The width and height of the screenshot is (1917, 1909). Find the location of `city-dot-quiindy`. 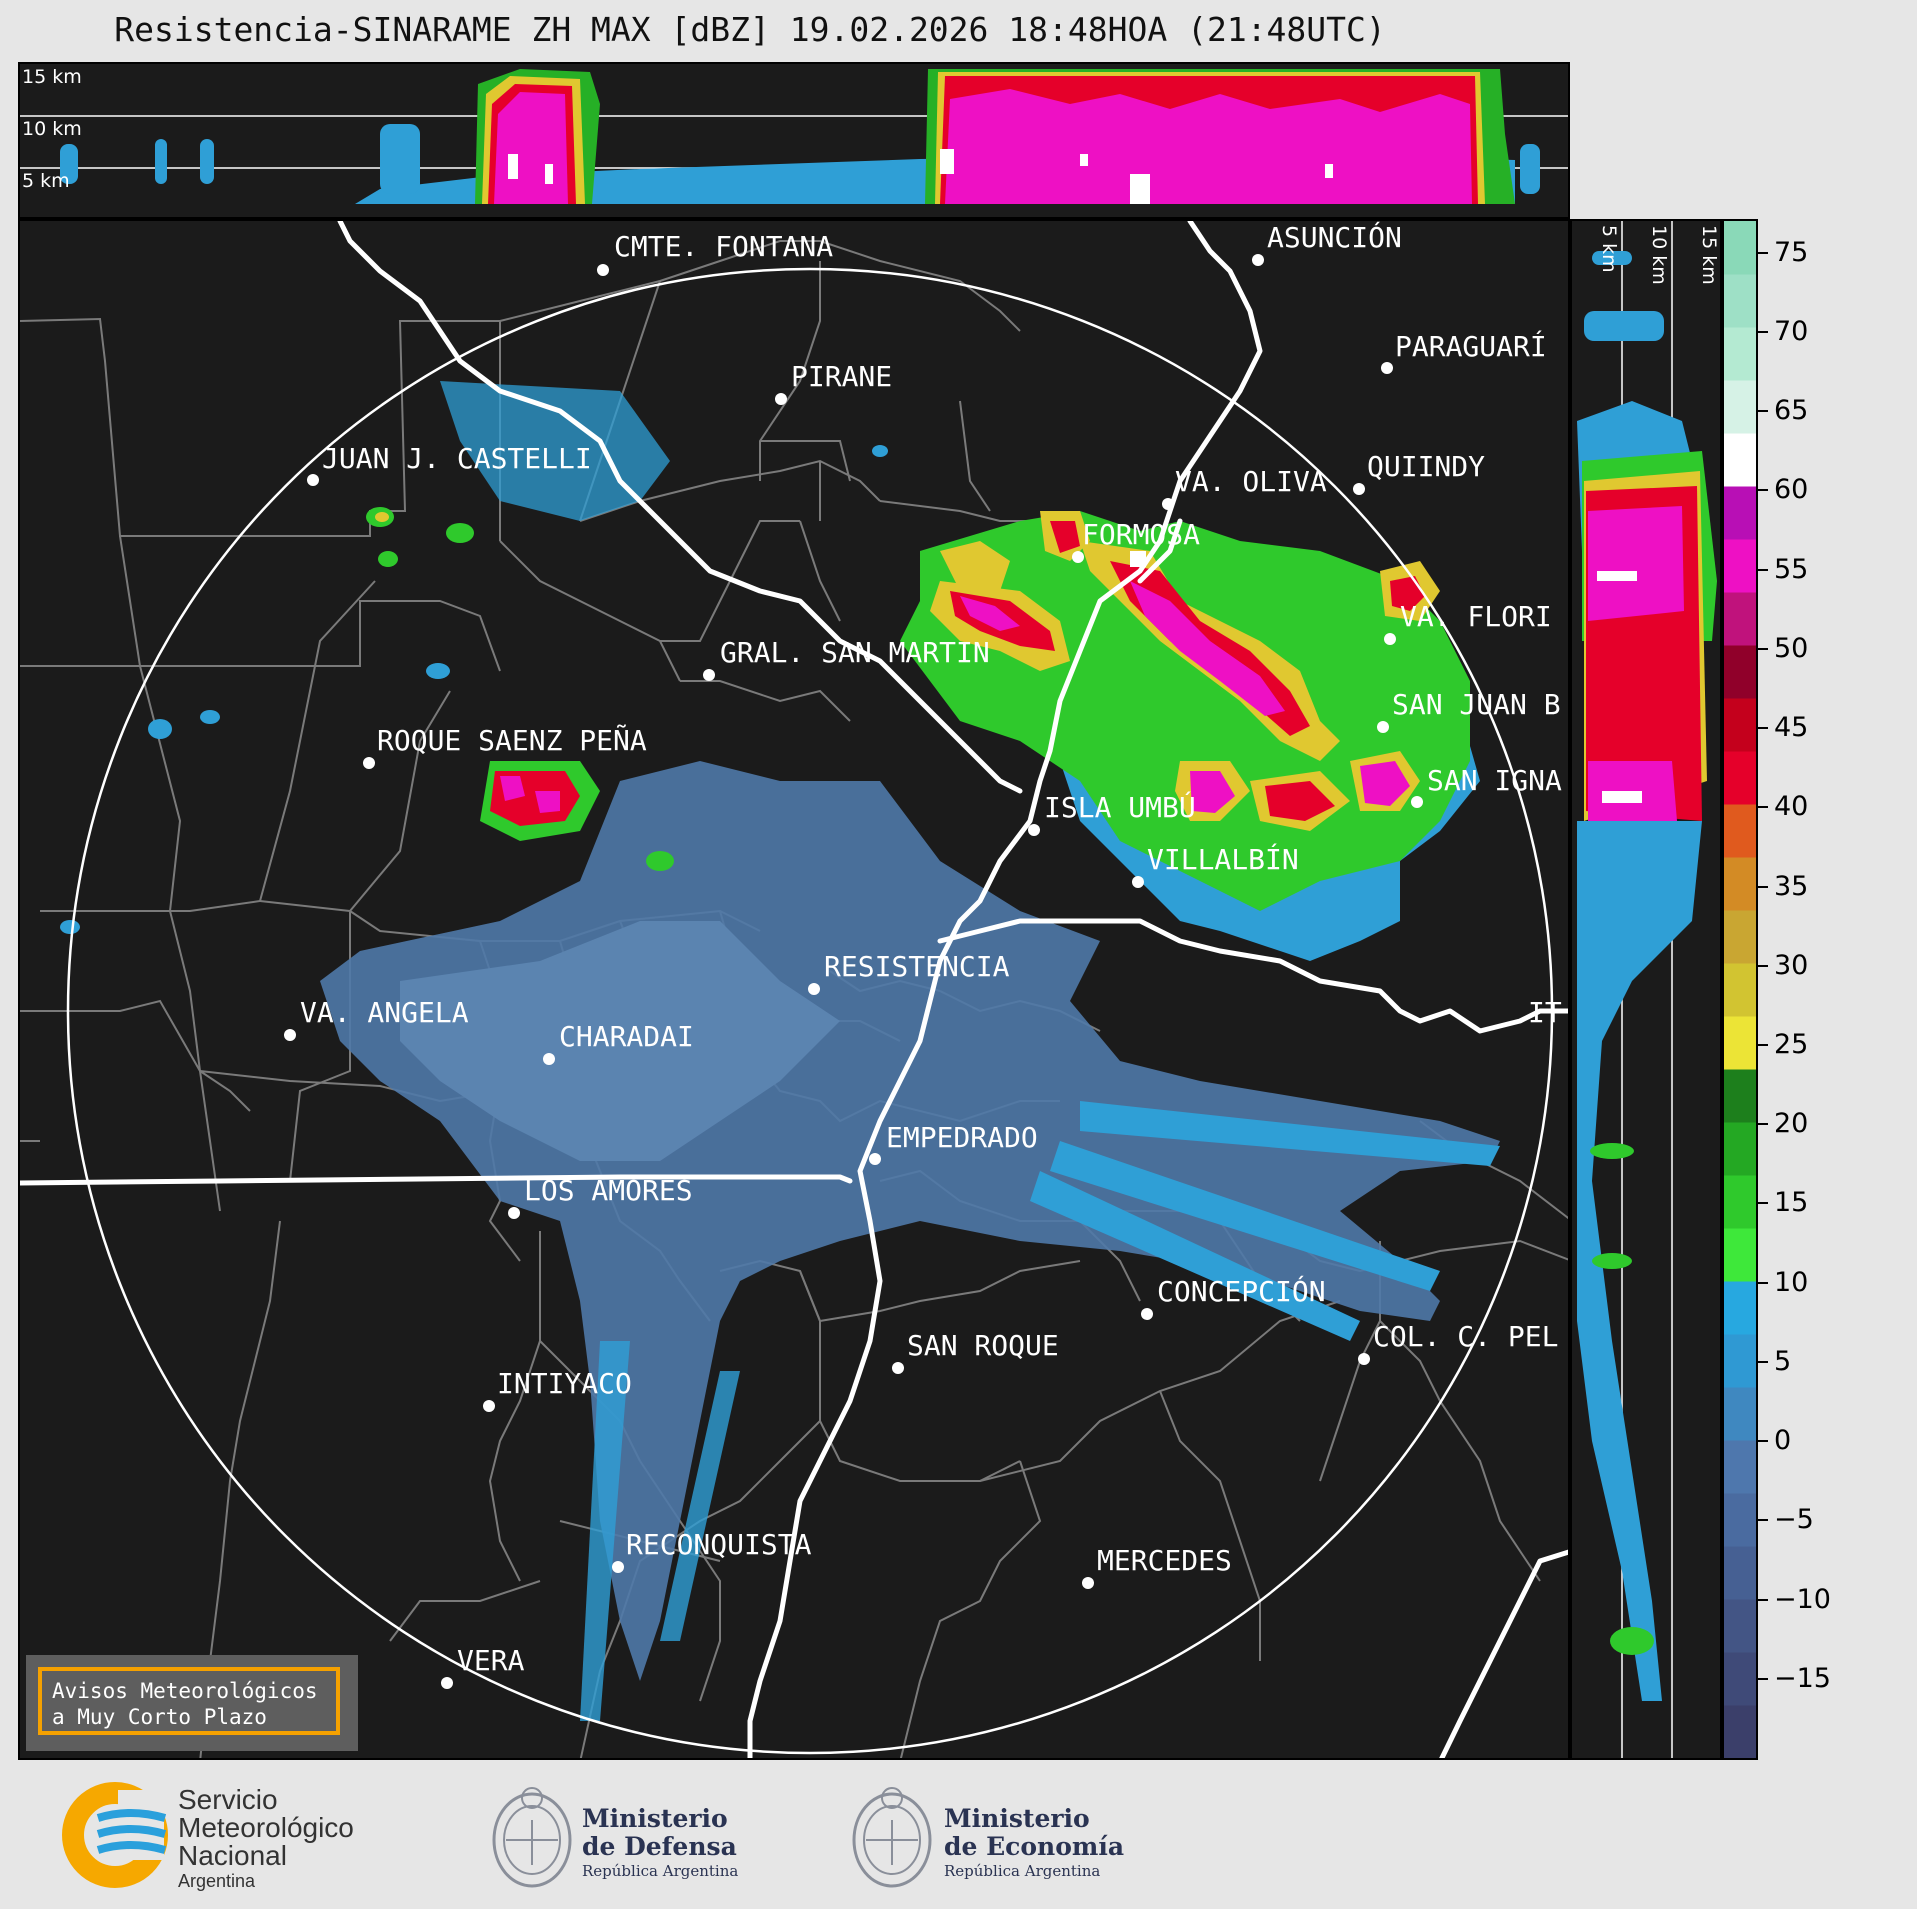

city-dot-quiindy is located at coordinates (1359, 489).